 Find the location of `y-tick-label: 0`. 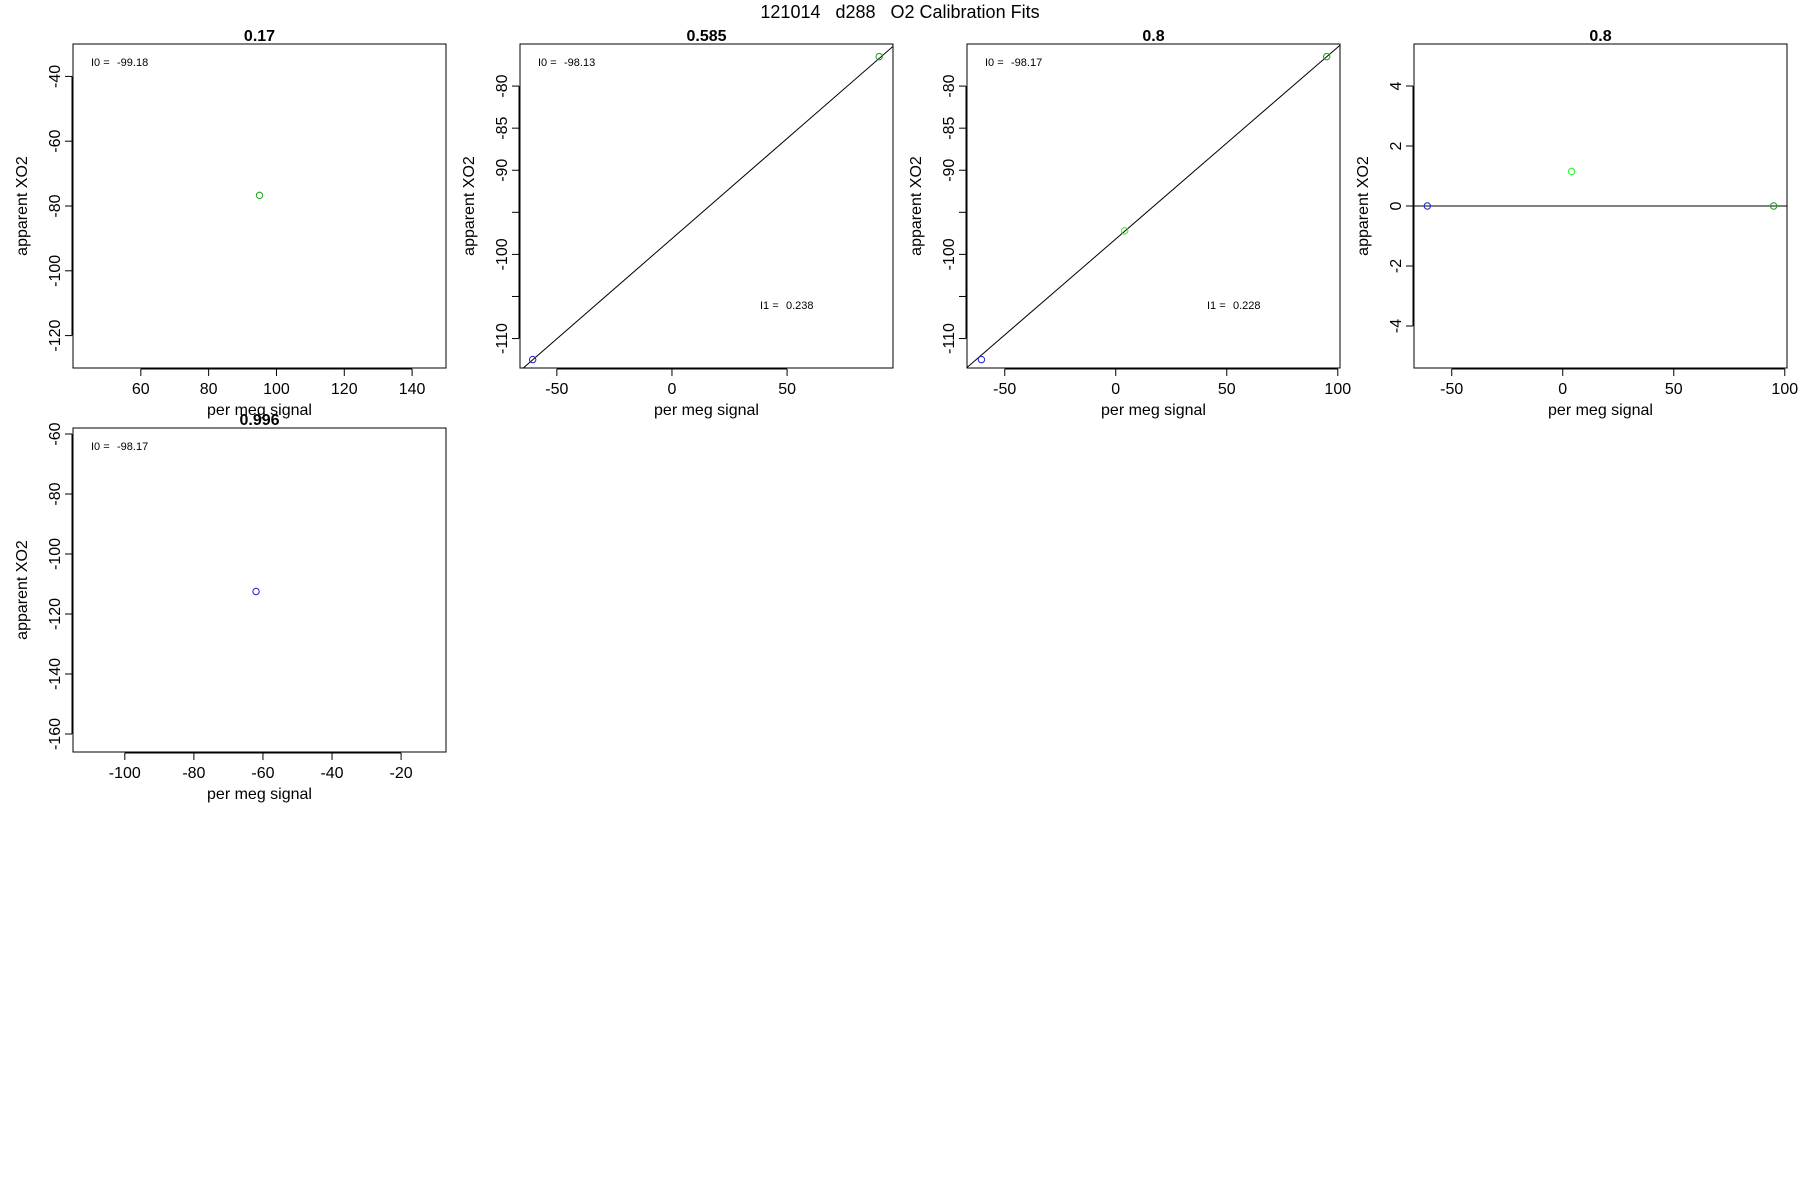

y-tick-label: 0 is located at coordinates (1396, 205).